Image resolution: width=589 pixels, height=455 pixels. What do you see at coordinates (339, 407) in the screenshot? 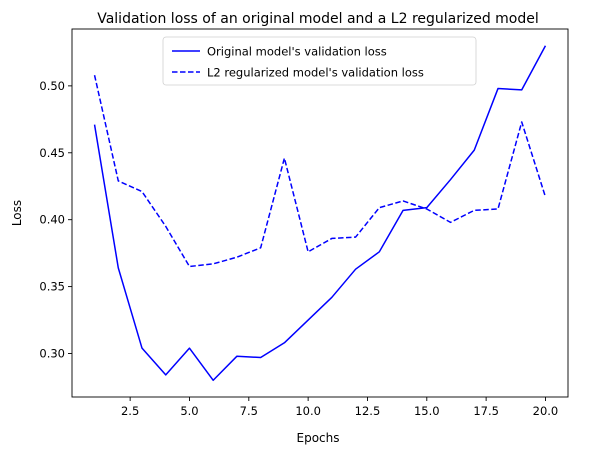
I see `x-axis: 2.5 5.0 7.5 10.0 12.5 15.0 17.5 20.0` at bounding box center [339, 407].